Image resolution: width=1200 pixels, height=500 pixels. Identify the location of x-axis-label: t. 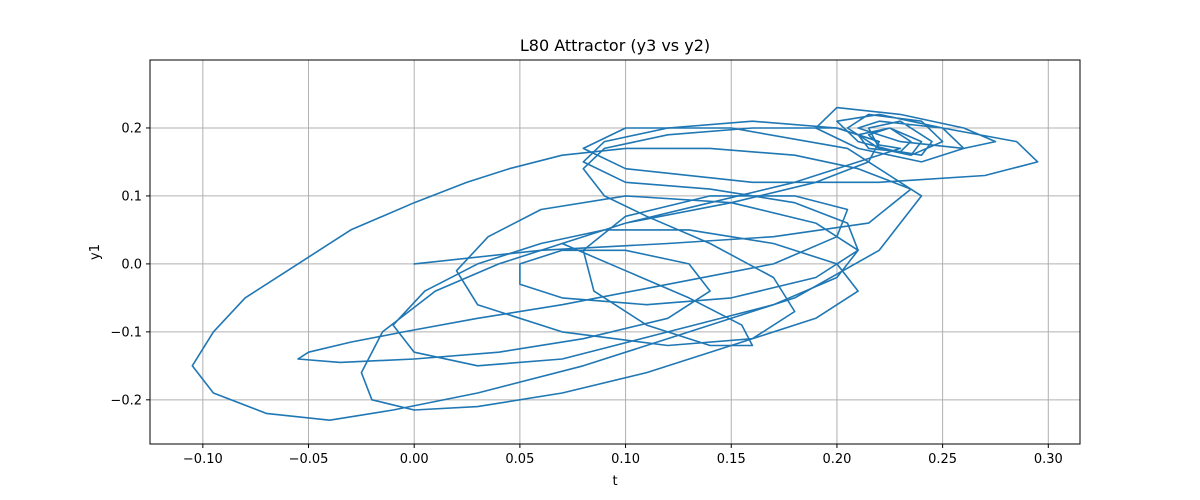
(614, 481).